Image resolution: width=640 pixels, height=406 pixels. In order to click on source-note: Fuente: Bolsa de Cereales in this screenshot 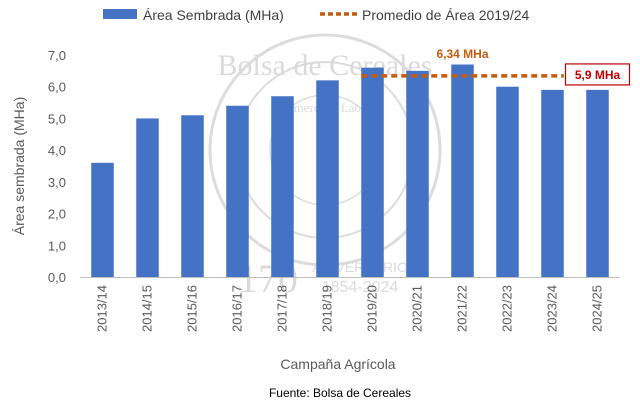, I will do `click(340, 393)`.